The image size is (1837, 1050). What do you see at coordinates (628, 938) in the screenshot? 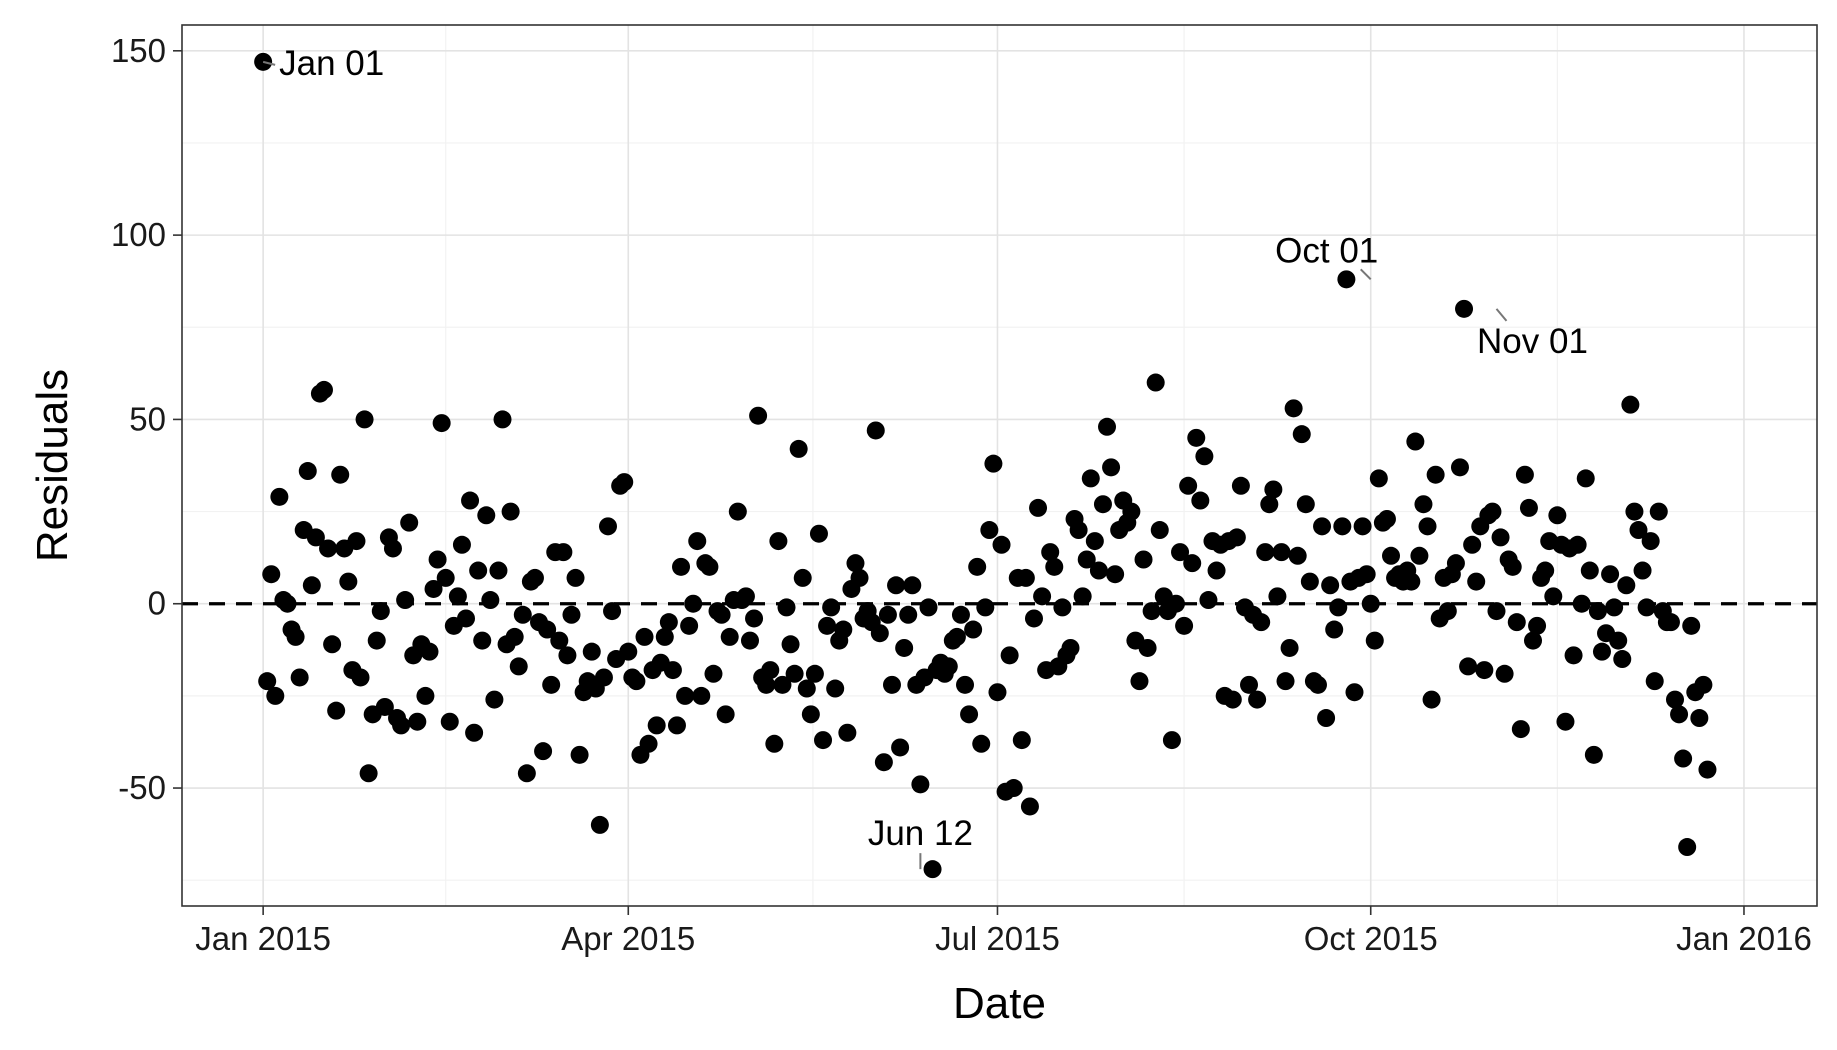
I see `x-tick-label: Apr 2015` at bounding box center [628, 938].